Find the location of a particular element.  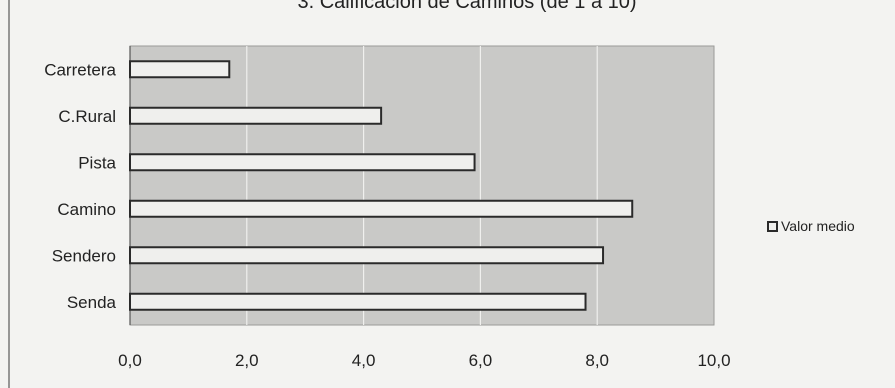

category-label: Pista is located at coordinates (97, 162).